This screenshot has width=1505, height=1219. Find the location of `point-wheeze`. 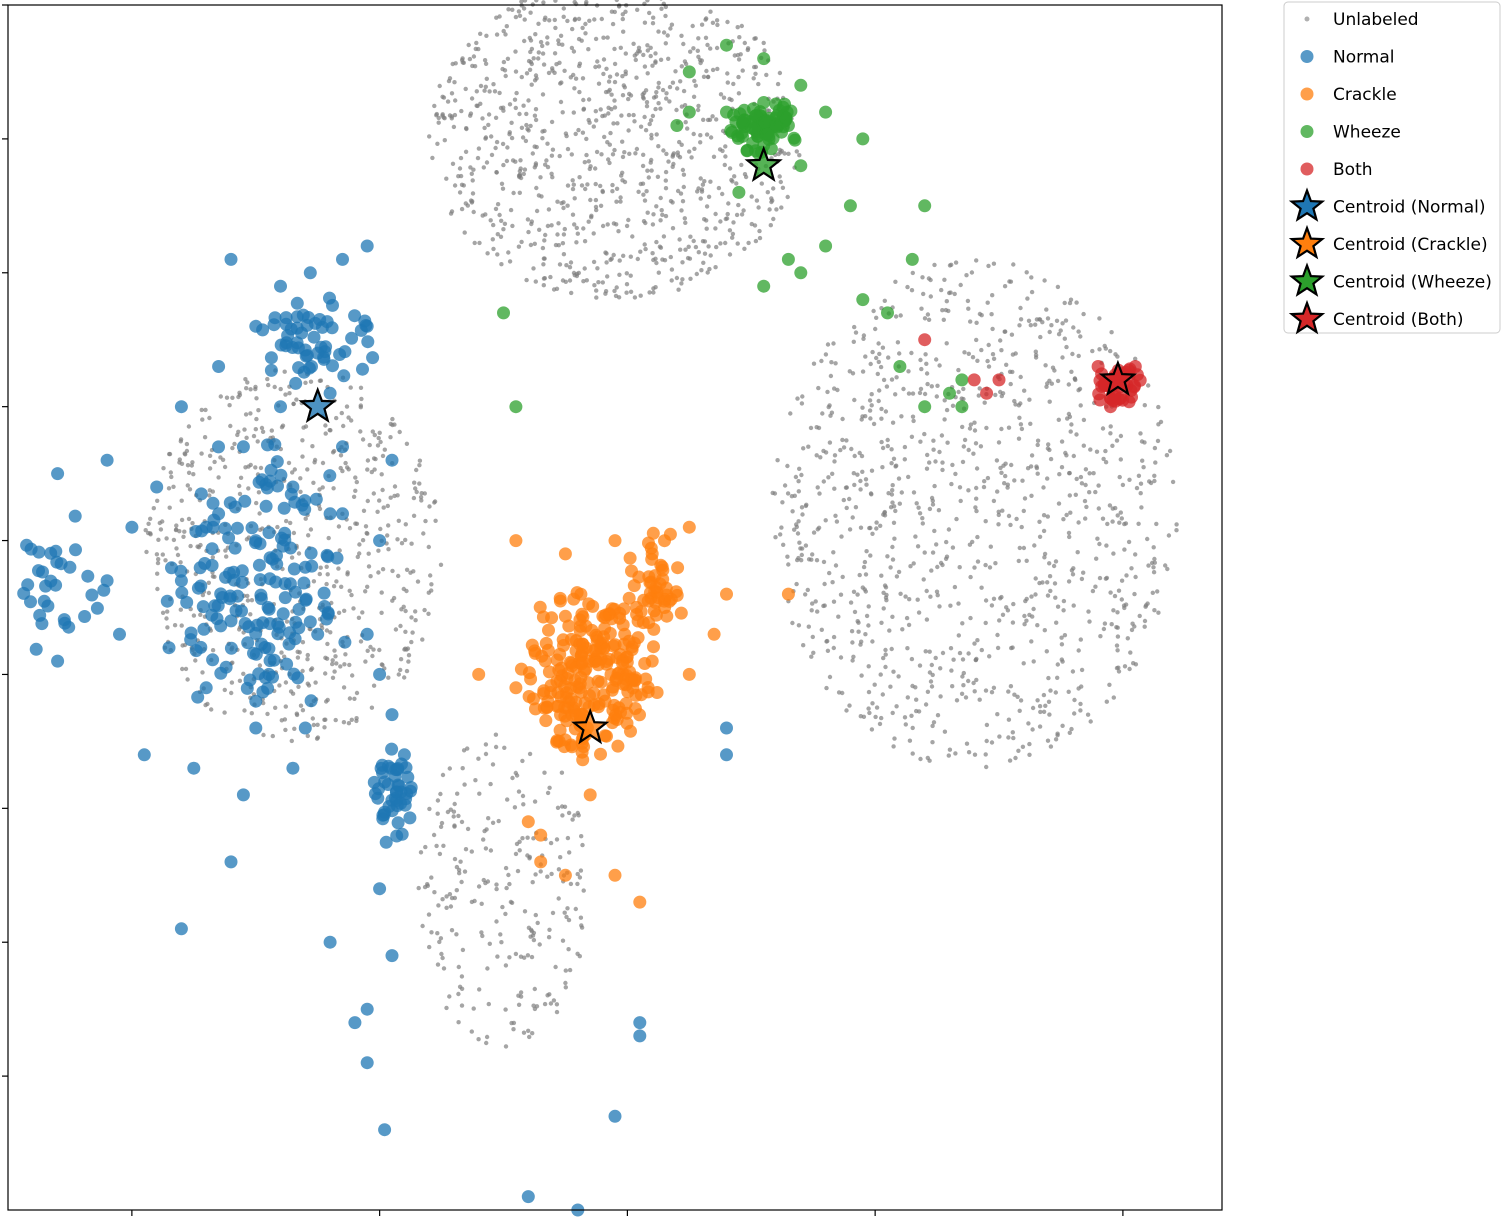

point-wheeze is located at coordinates (689, 112).